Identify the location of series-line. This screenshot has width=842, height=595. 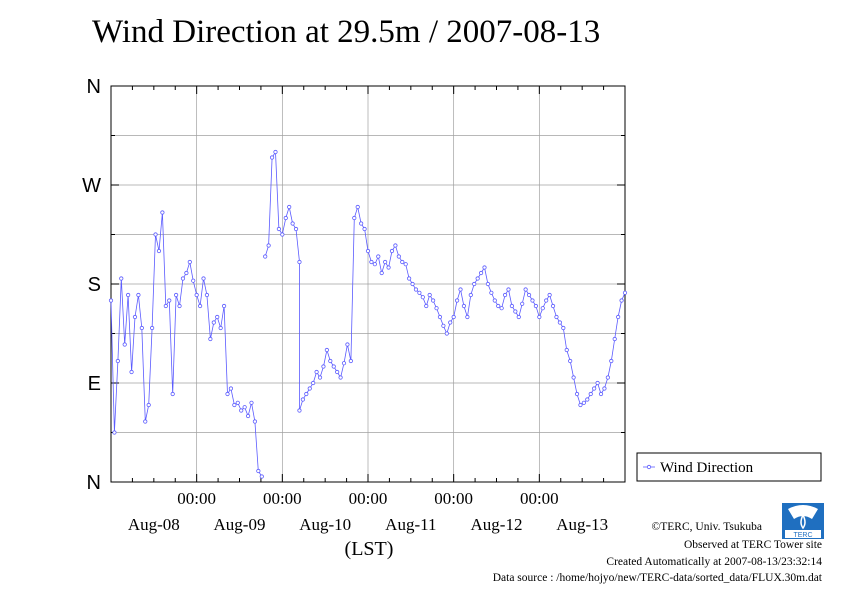
(186, 344).